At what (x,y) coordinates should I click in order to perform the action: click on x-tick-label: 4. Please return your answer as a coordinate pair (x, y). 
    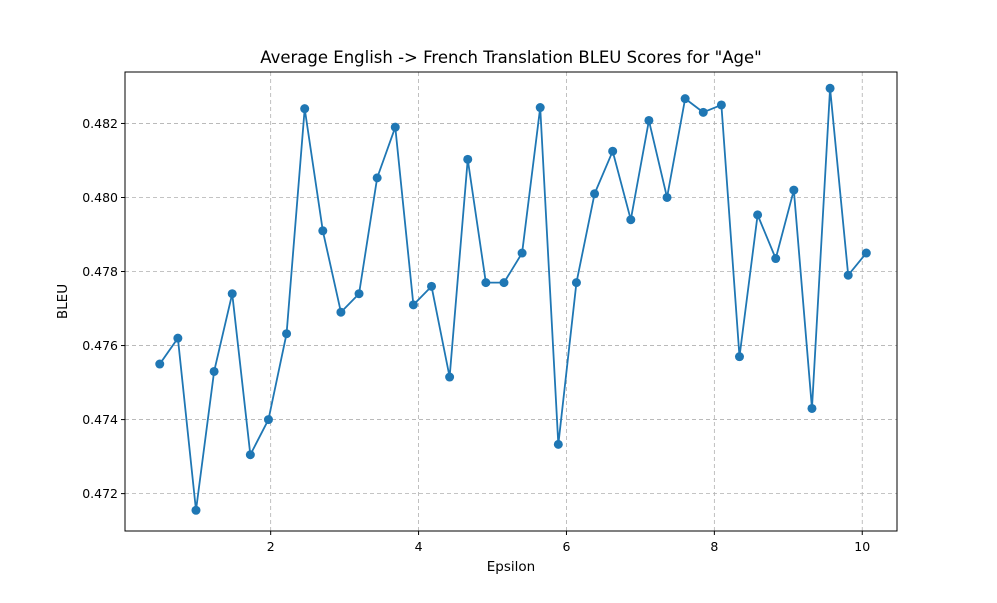
    Looking at the image, I should click on (419, 546).